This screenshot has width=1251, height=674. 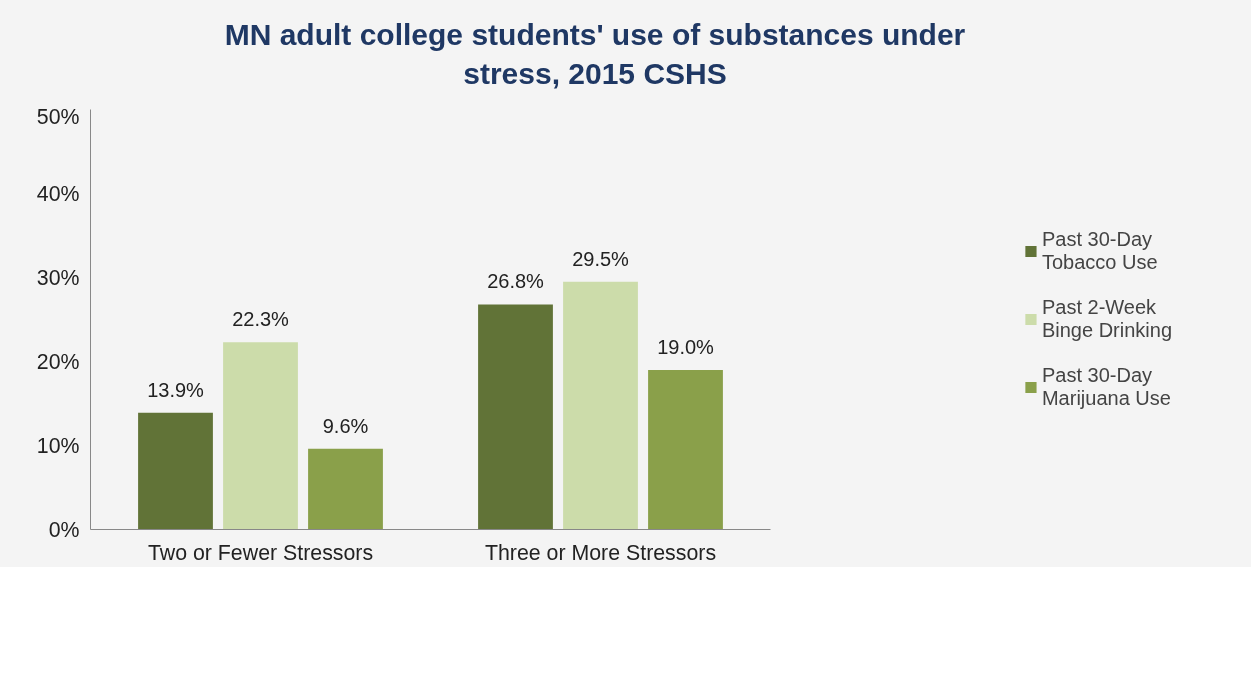 I want to click on legend-label: Past 2-Week Binge Drinking, so click(x=1107, y=319).